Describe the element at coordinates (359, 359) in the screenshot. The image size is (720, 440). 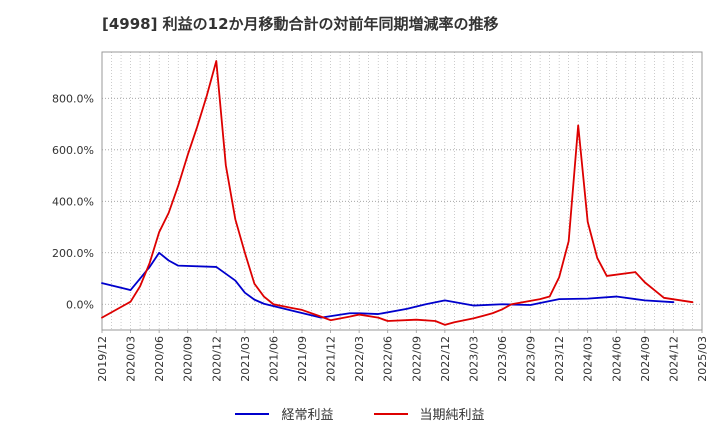
I see `x-tick-label: 2022/03` at that location.